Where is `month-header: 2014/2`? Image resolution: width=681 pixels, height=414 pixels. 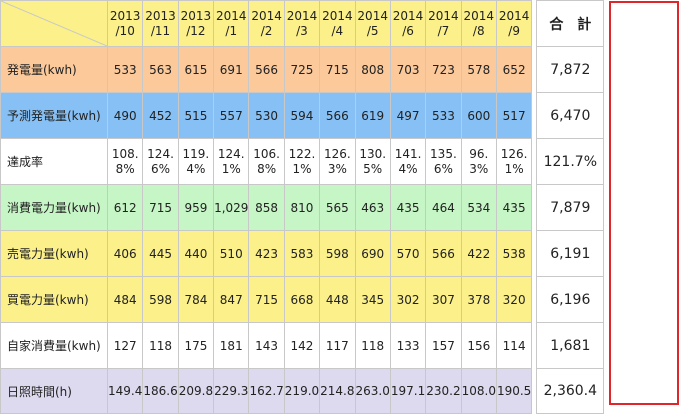 month-header: 2014/2 is located at coordinates (266, 23).